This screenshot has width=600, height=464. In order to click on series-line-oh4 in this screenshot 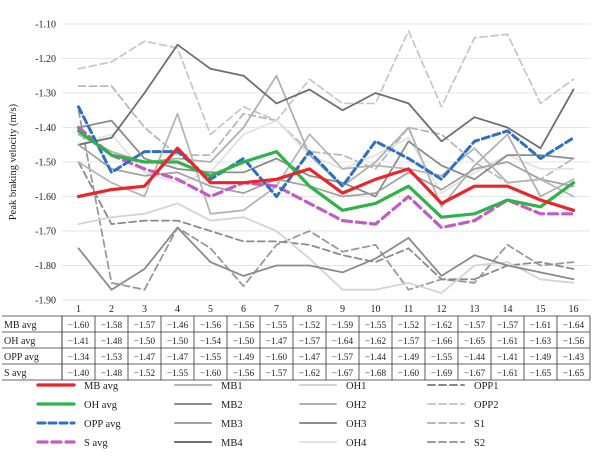, I will do `click(326, 157)`.